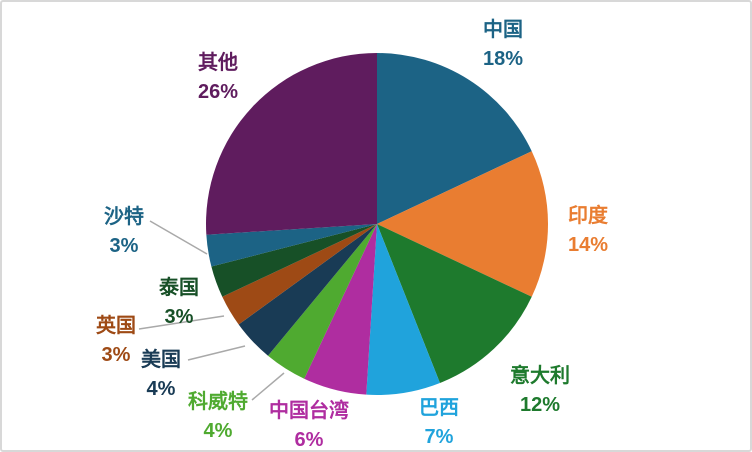 This screenshot has height=452, width=752. Describe the element at coordinates (218, 92) in the screenshot. I see `slice-percent-others: 26%` at that location.